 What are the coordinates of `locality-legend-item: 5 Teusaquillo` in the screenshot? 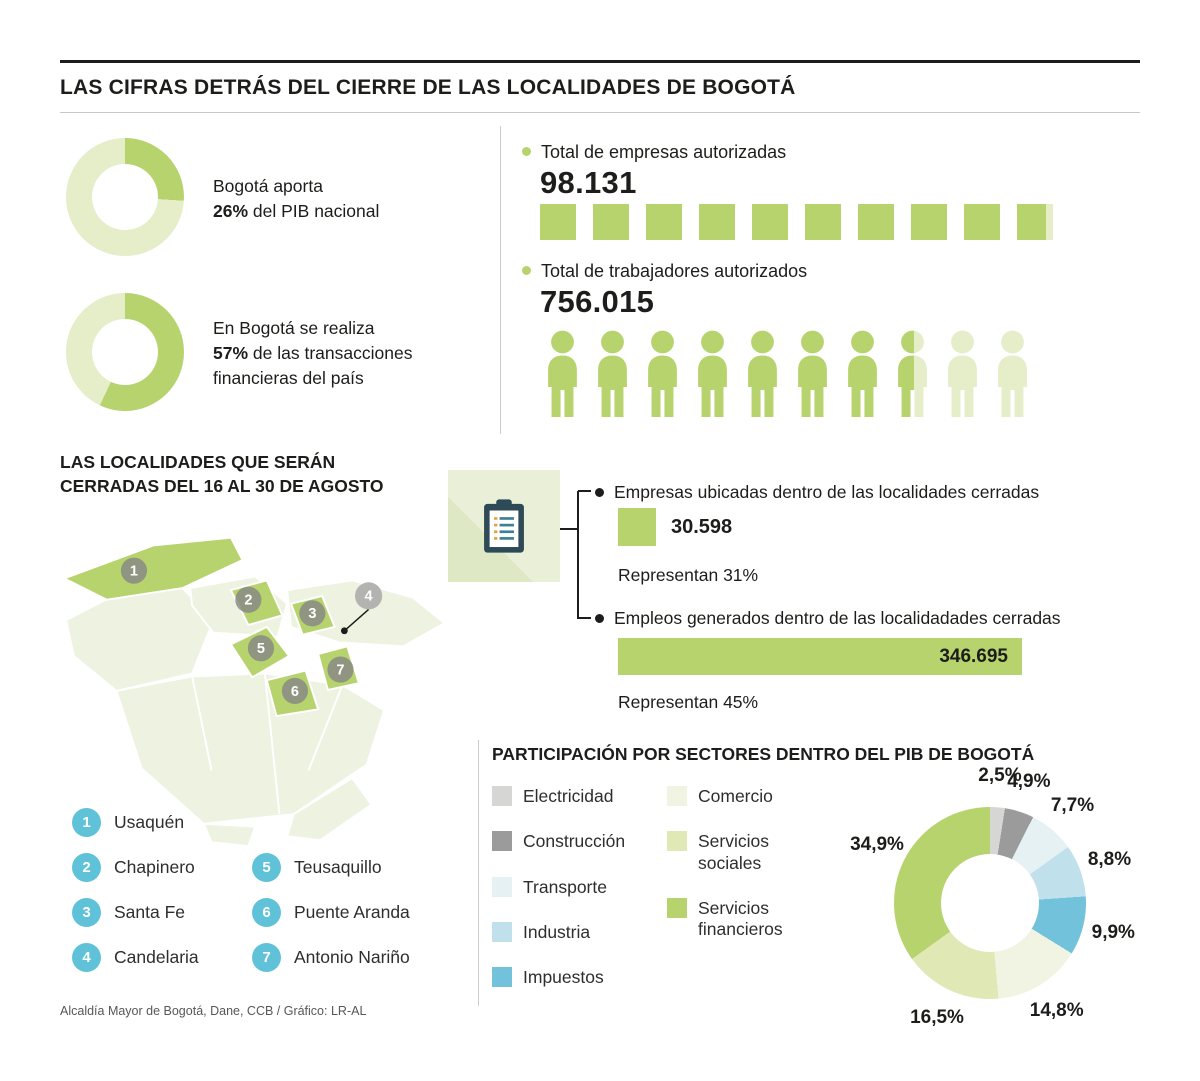 It's located at (331, 867).